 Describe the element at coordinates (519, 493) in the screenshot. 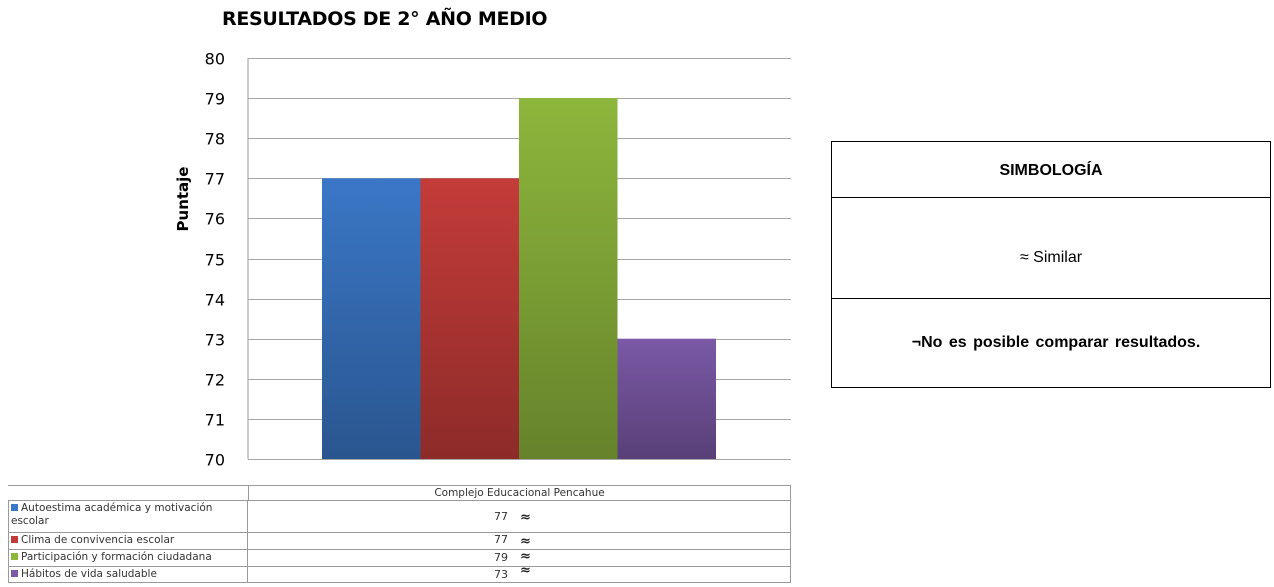

I see `category-label: Complejo Educacional Pencahue` at that location.